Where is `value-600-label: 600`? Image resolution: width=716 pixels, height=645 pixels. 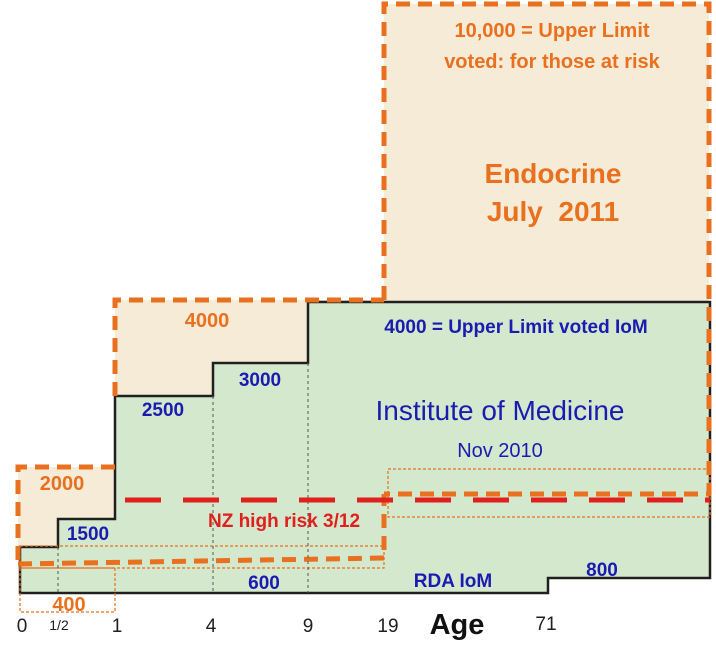
value-600-label: 600 is located at coordinates (264, 583).